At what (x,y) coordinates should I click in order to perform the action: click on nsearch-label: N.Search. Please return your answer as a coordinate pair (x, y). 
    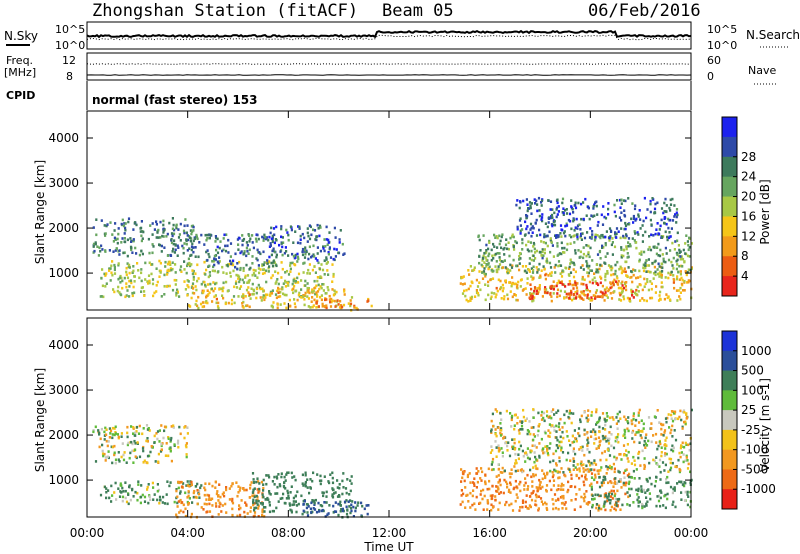
    Looking at the image, I should click on (773, 35).